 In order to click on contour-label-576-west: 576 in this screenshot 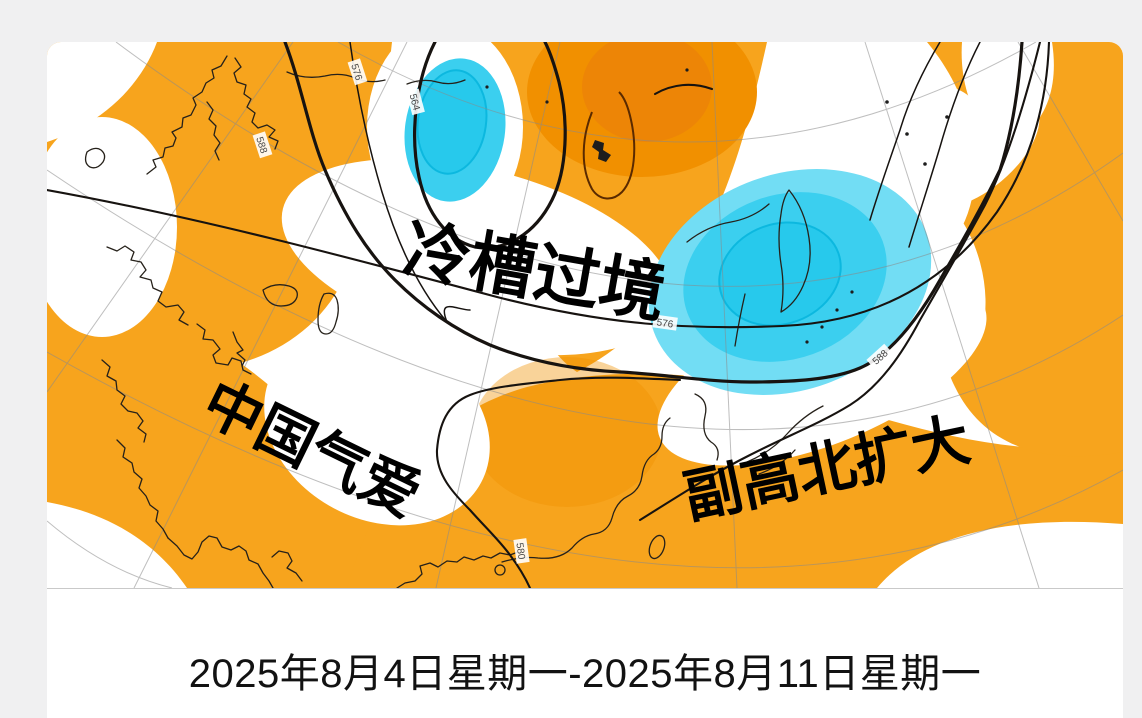, I will do `click(356, 73)`.